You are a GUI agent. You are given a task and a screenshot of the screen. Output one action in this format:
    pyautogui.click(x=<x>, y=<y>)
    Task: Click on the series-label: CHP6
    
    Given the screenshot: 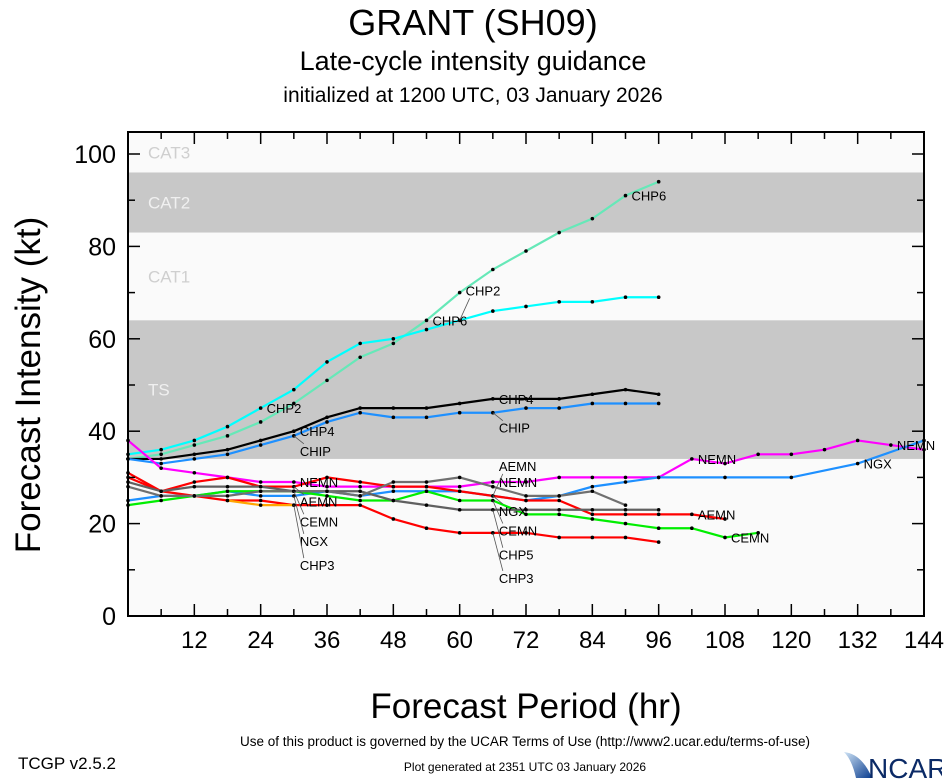 What is the action you would take?
    pyautogui.click(x=649, y=196)
    